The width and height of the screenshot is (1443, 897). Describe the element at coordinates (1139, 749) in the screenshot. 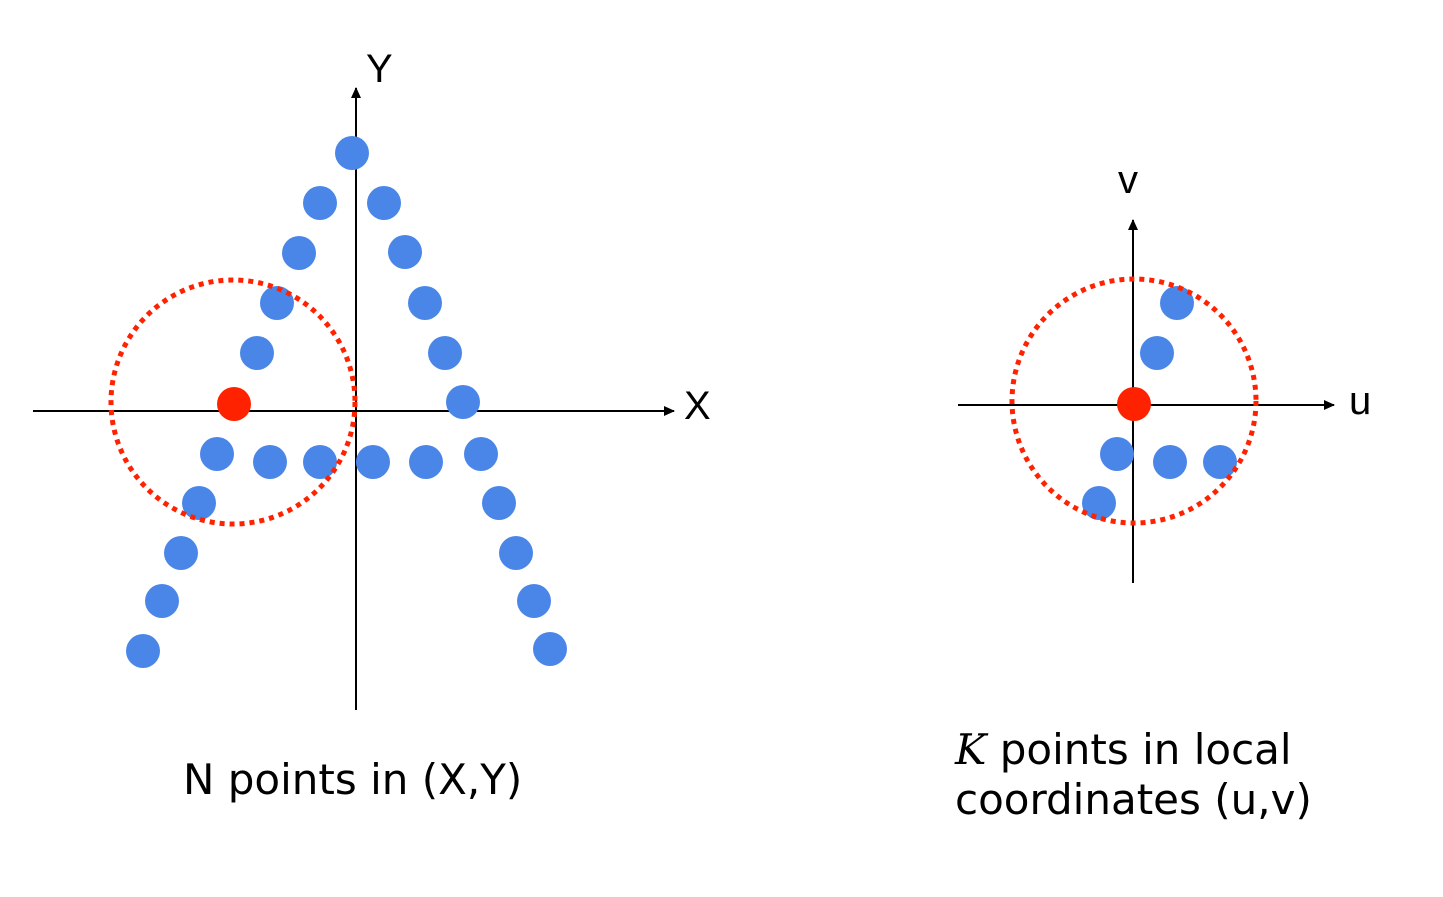

I see `local-caption-line1-text: points in local` at that location.